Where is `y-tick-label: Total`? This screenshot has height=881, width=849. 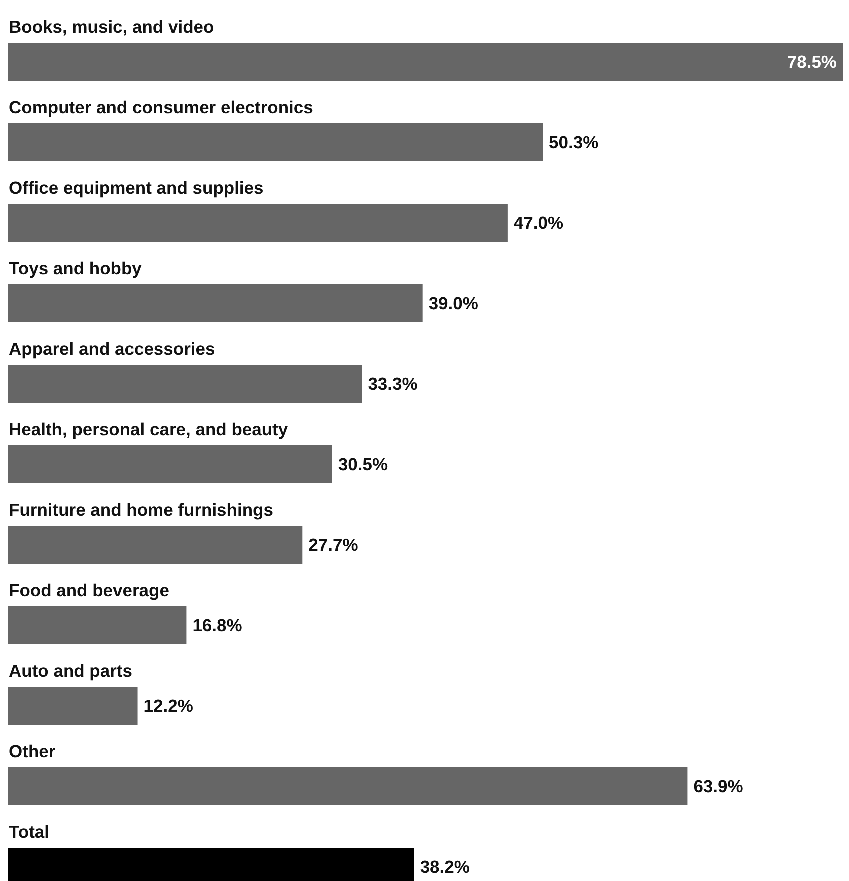 y-tick-label: Total is located at coordinates (29, 832).